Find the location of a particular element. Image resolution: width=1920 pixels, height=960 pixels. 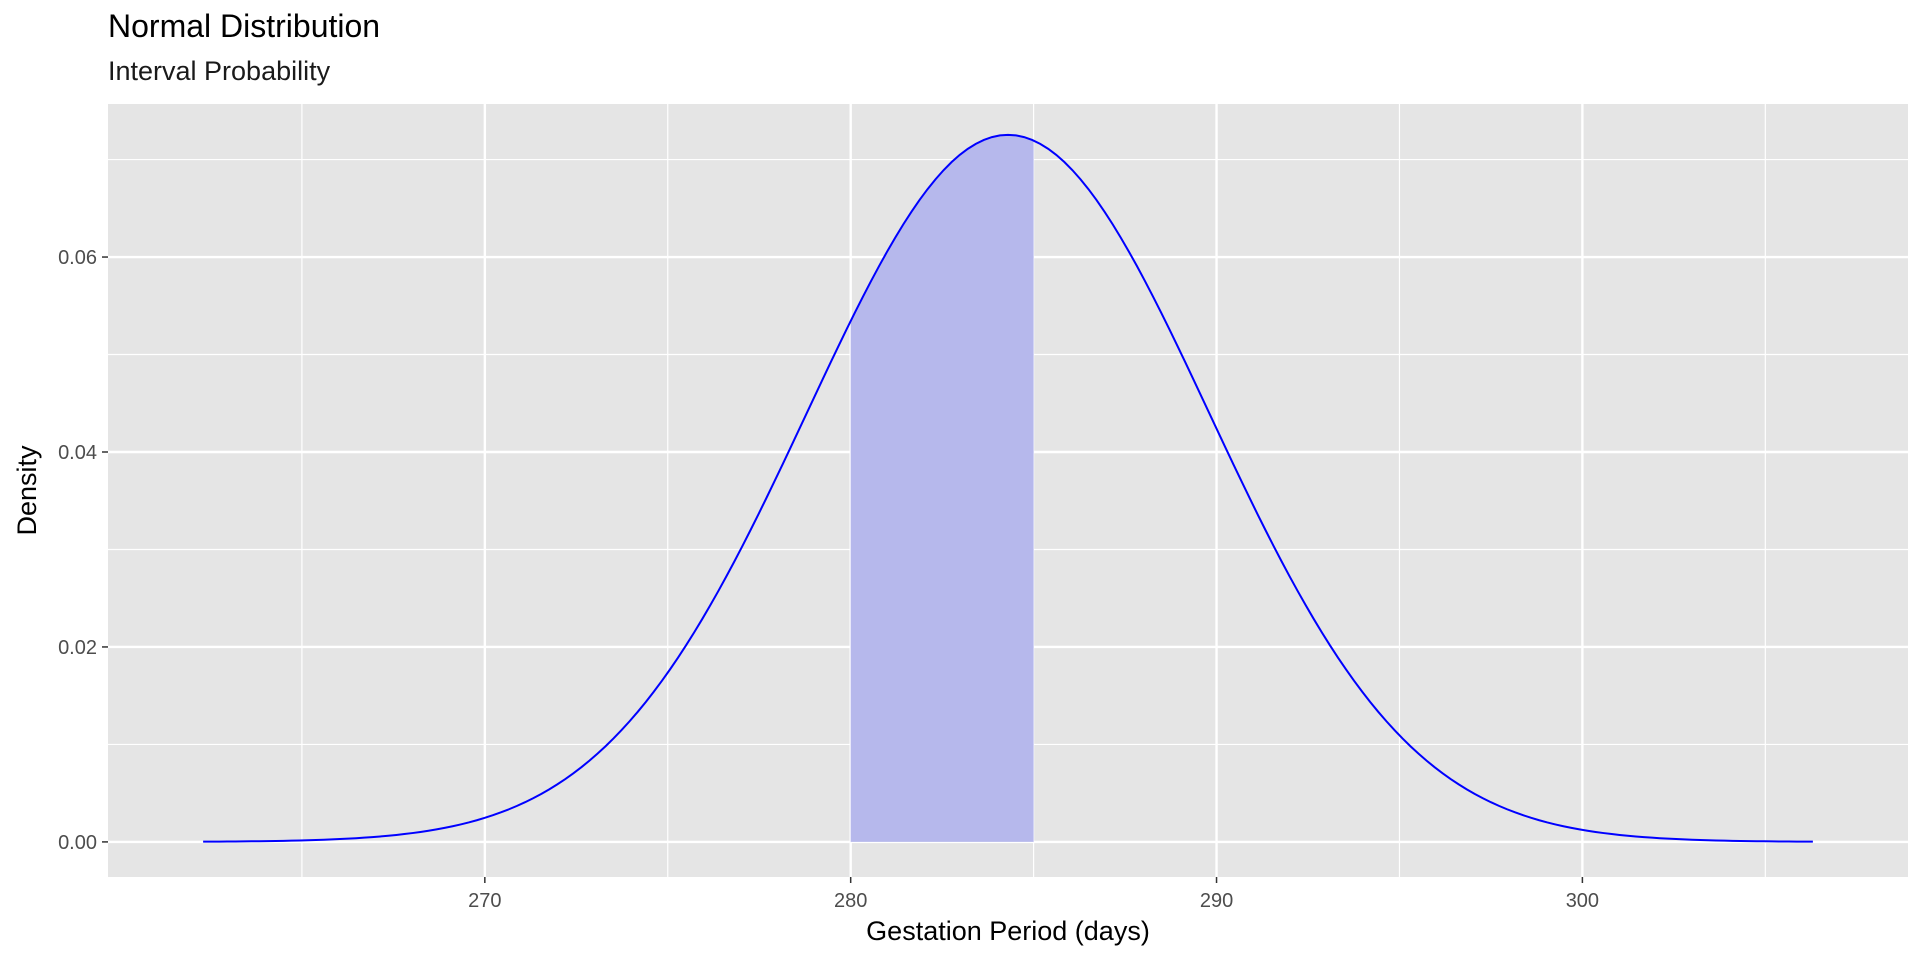

chart-title: Normal Distribution is located at coordinates (244, 26).